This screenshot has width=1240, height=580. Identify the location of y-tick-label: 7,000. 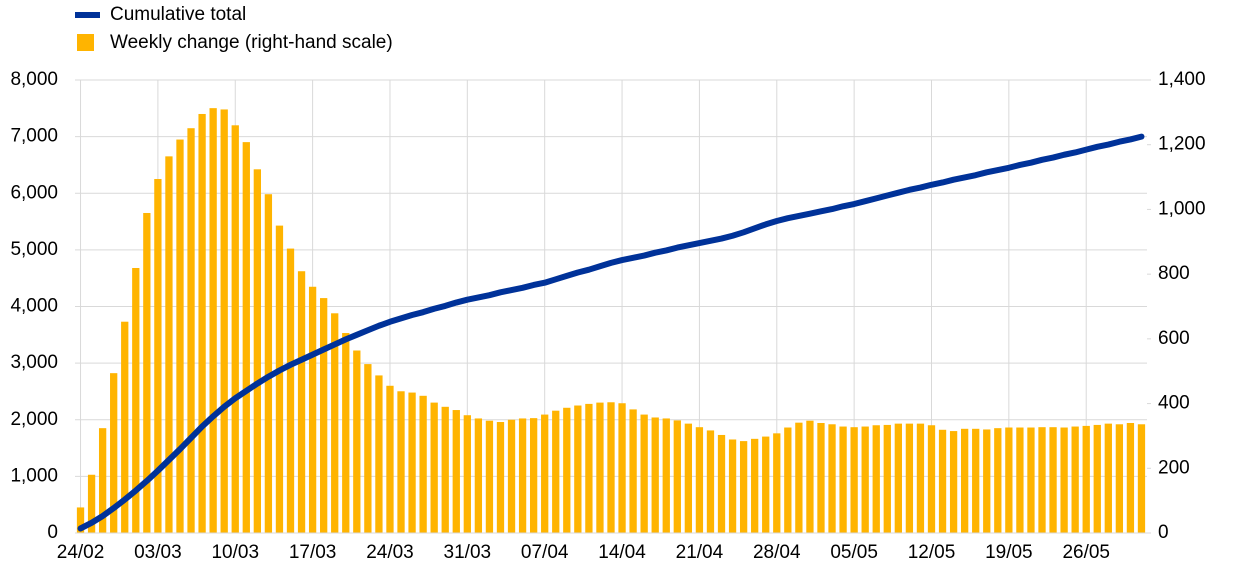
(34, 136).